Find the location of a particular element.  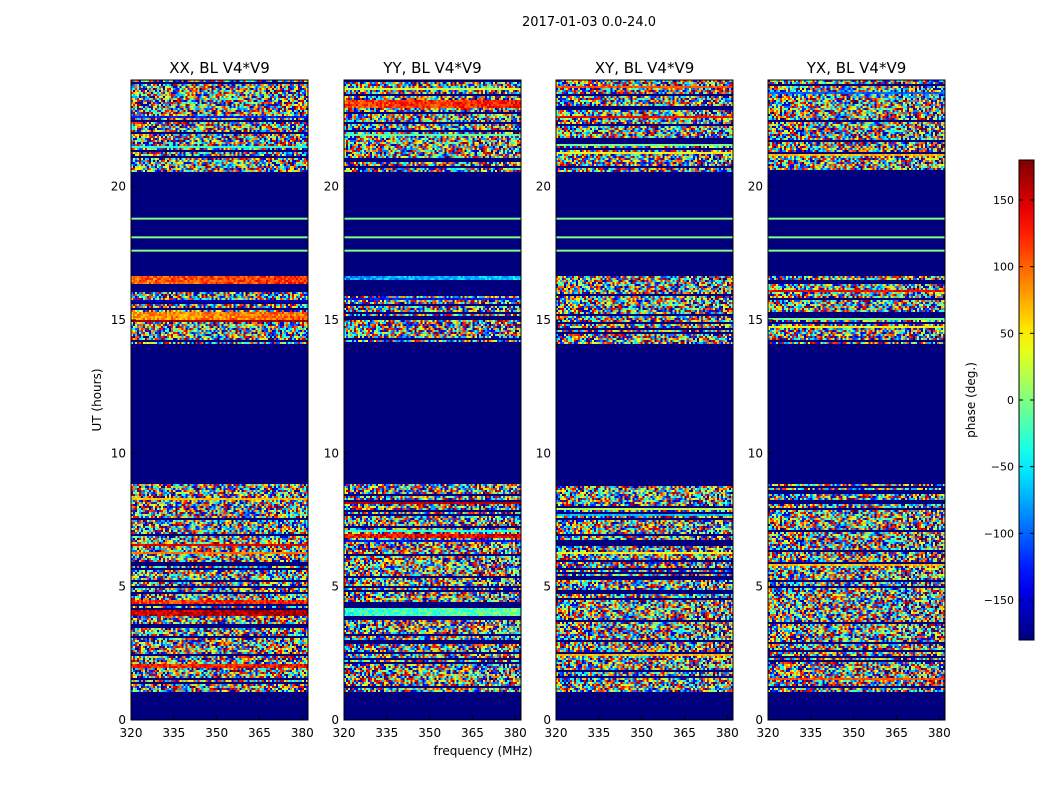

colorbar-label: phase (deg.) is located at coordinates (971, 400).